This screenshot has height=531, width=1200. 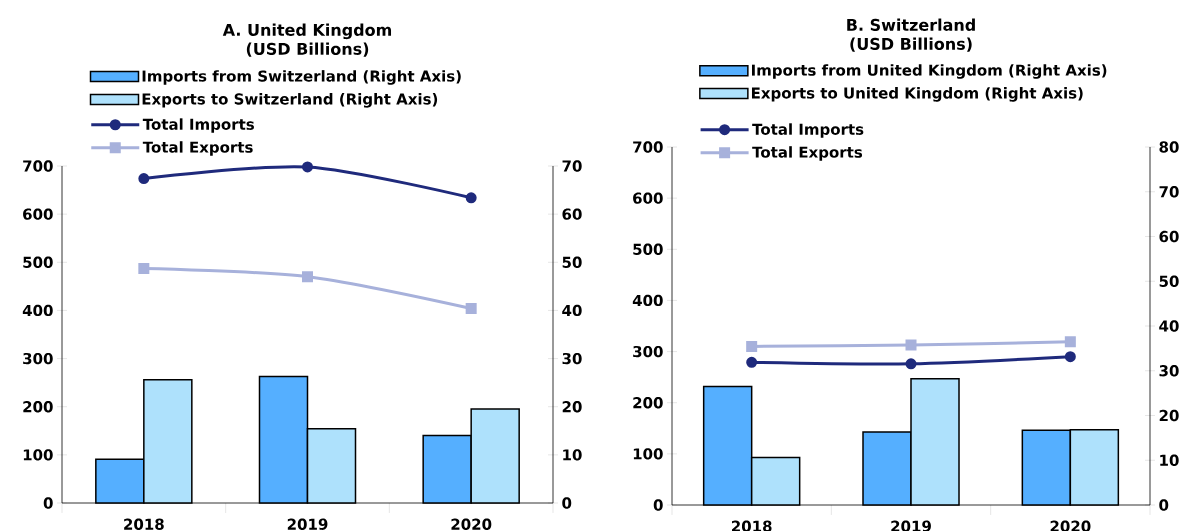 I want to click on legend-label: Imports from Switzerland (Right Axis), so click(x=301, y=77).